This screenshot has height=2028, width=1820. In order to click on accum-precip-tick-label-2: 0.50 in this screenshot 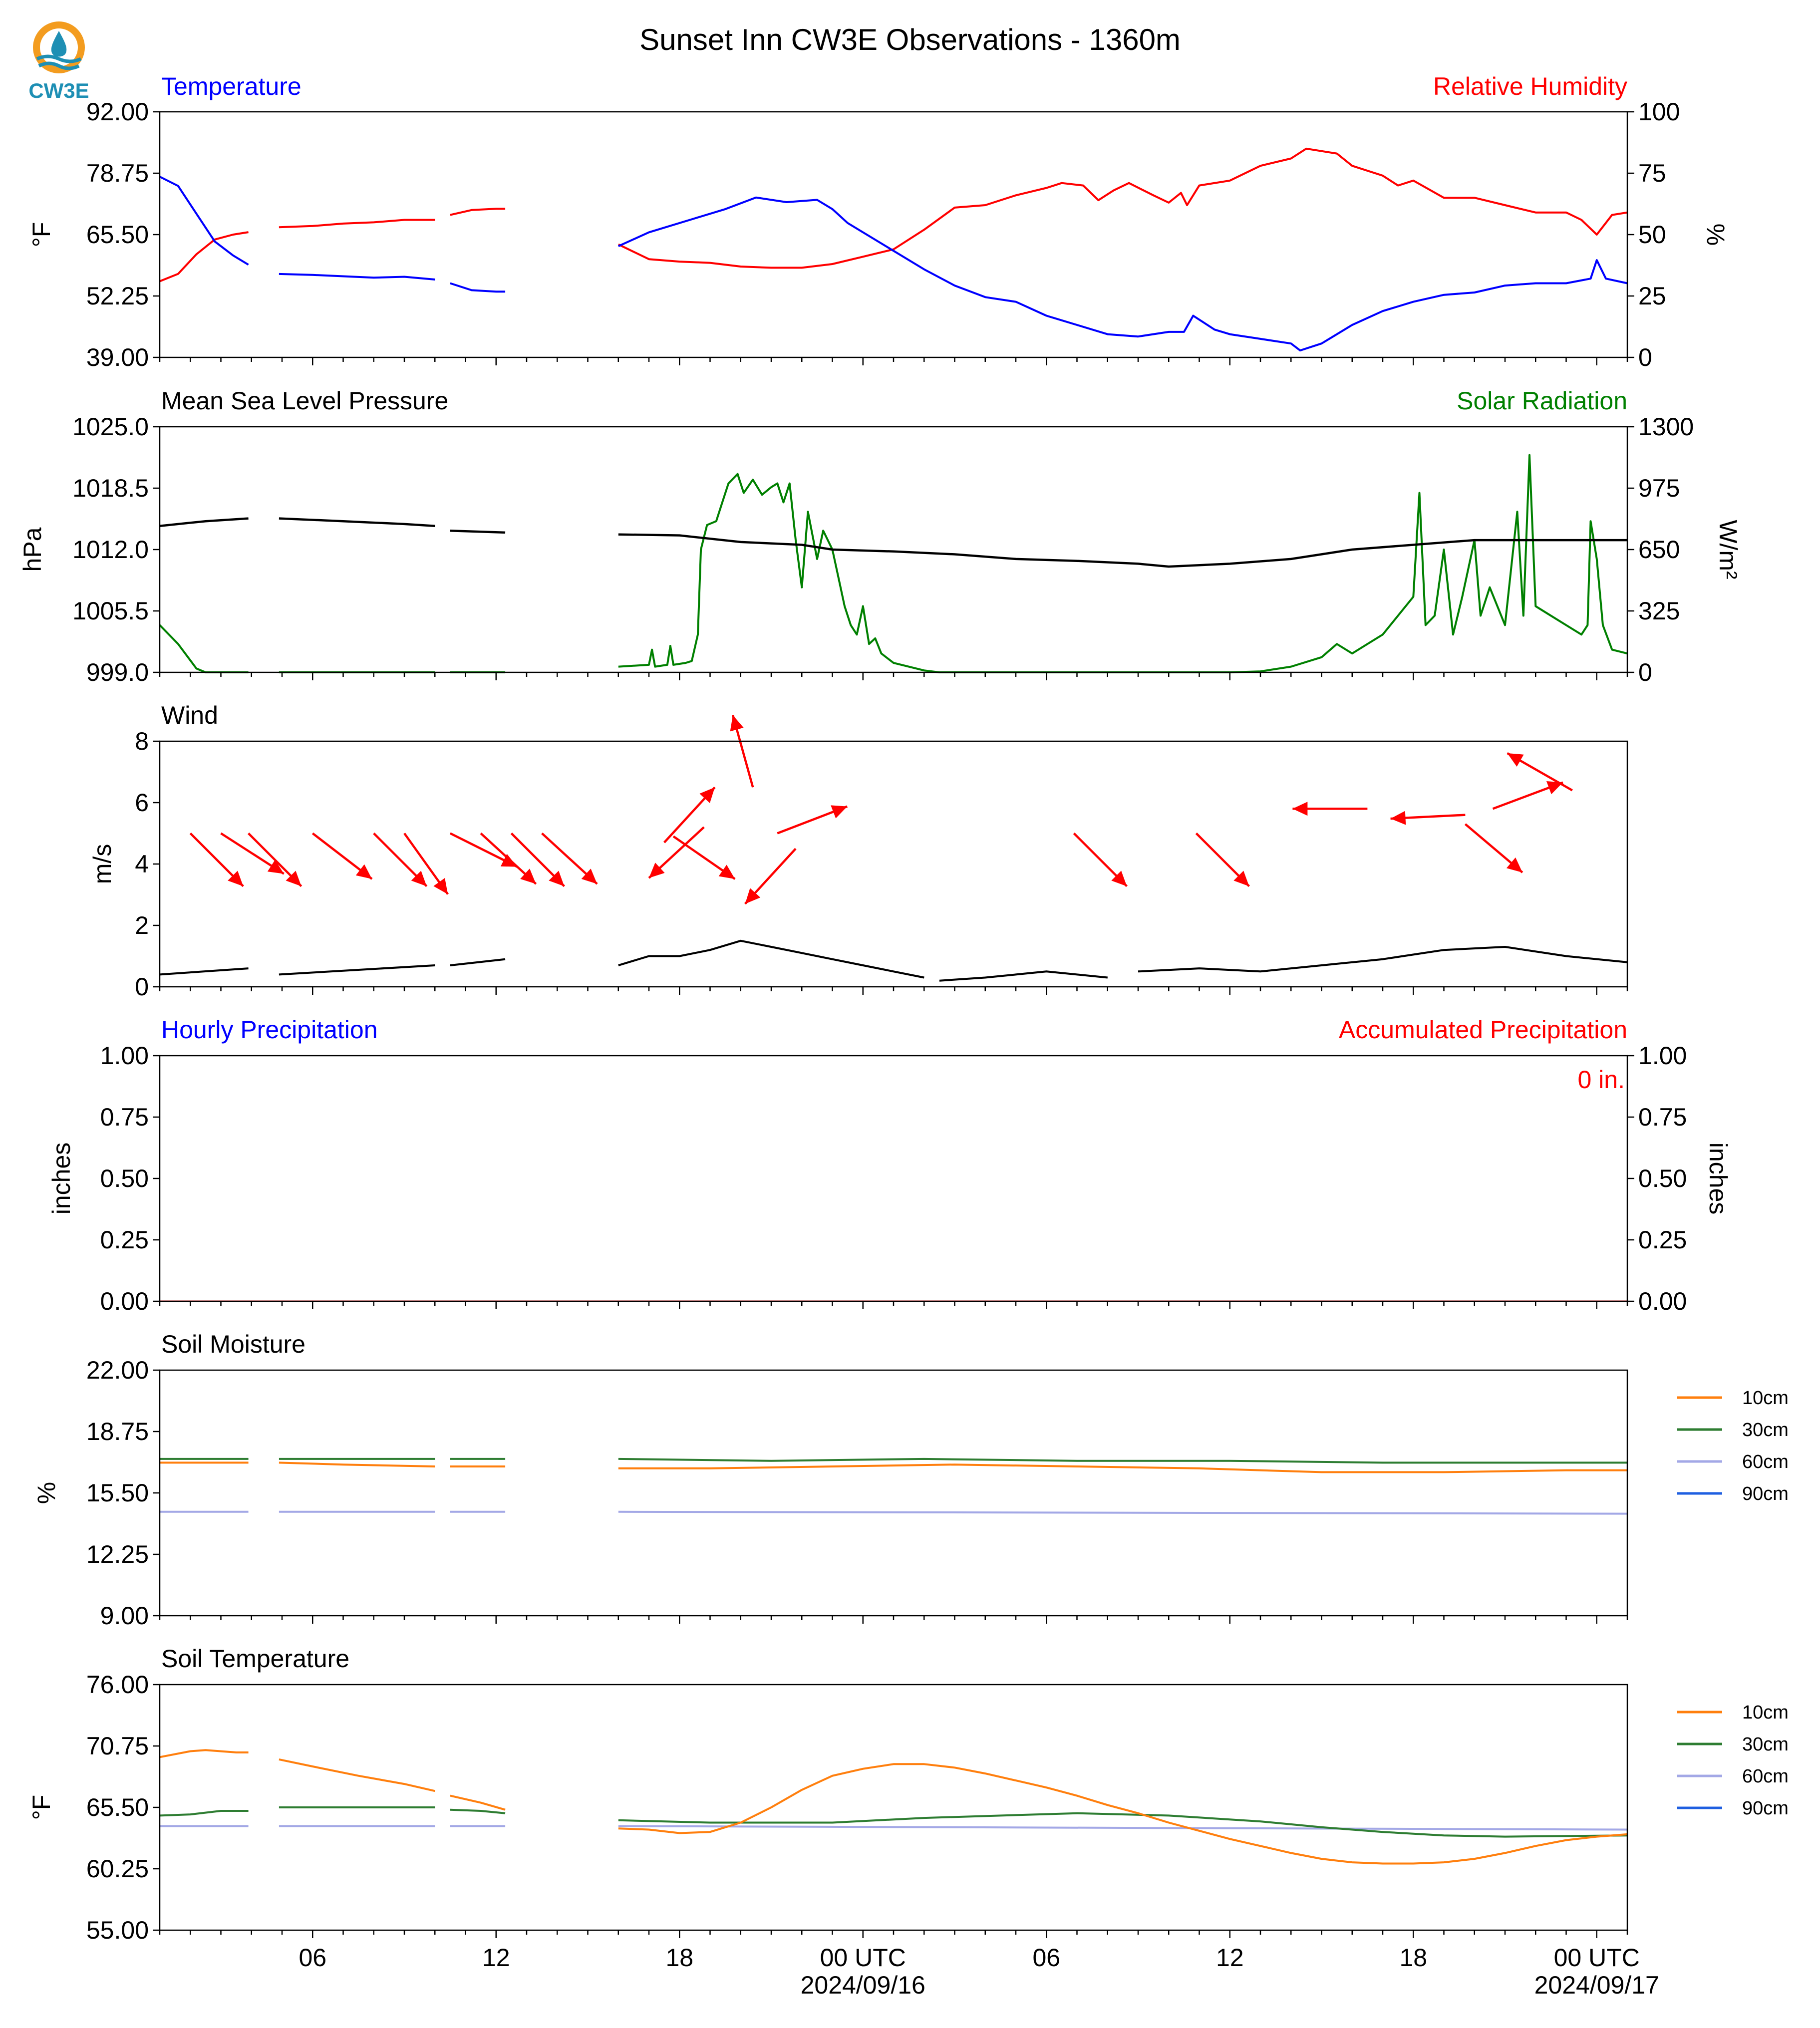, I will do `click(1662, 1178)`.